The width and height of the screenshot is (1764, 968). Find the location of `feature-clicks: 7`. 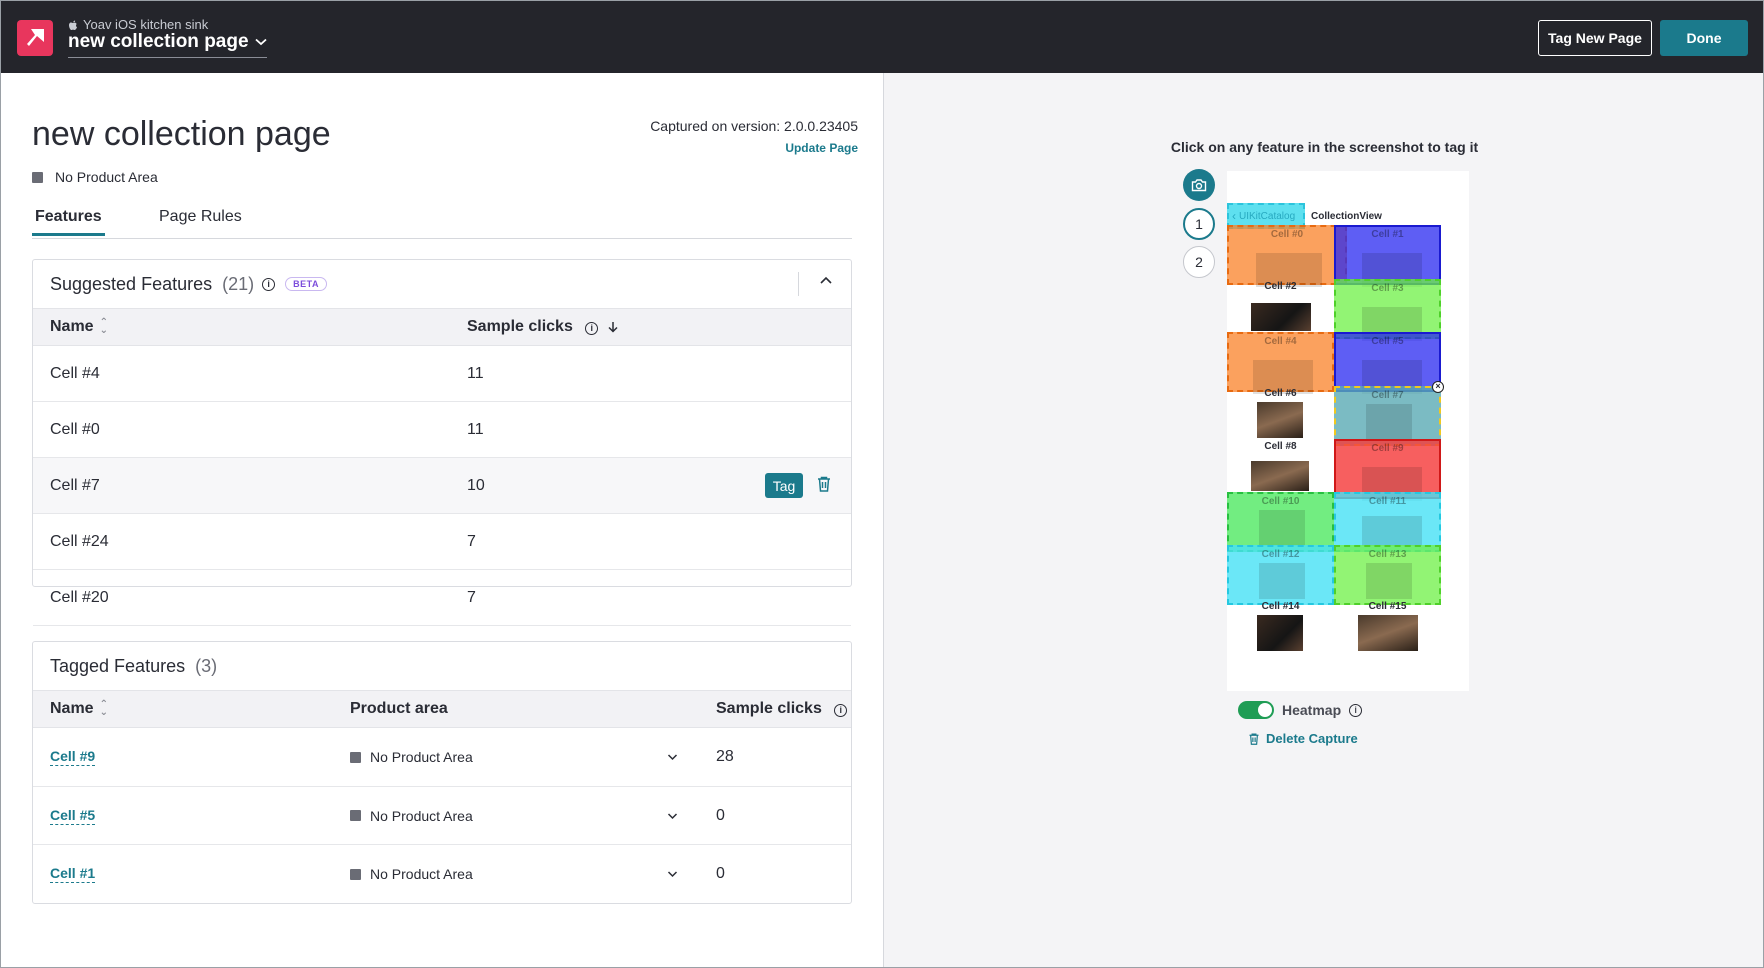

feature-clicks: 7 is located at coordinates (471, 541).